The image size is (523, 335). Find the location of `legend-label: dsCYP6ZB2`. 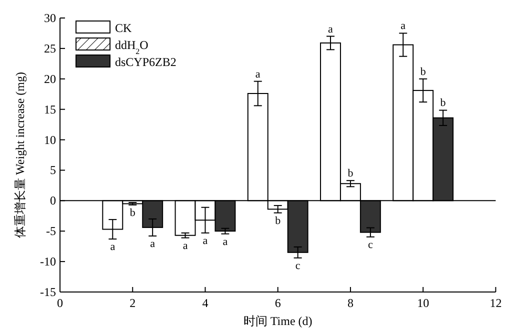

legend-label: dsCYP6ZB2 is located at coordinates (145, 62).